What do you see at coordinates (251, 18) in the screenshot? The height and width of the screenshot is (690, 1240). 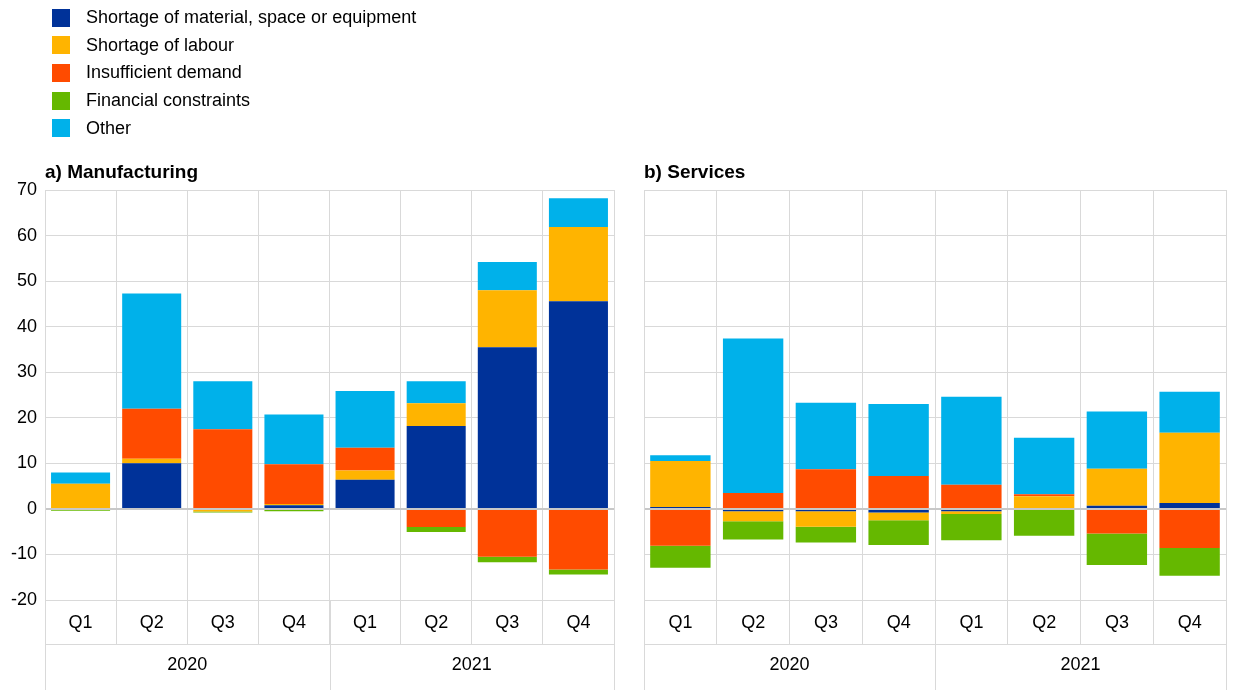 I see `legend-label: Shortage of material, space or equipment` at bounding box center [251, 18].